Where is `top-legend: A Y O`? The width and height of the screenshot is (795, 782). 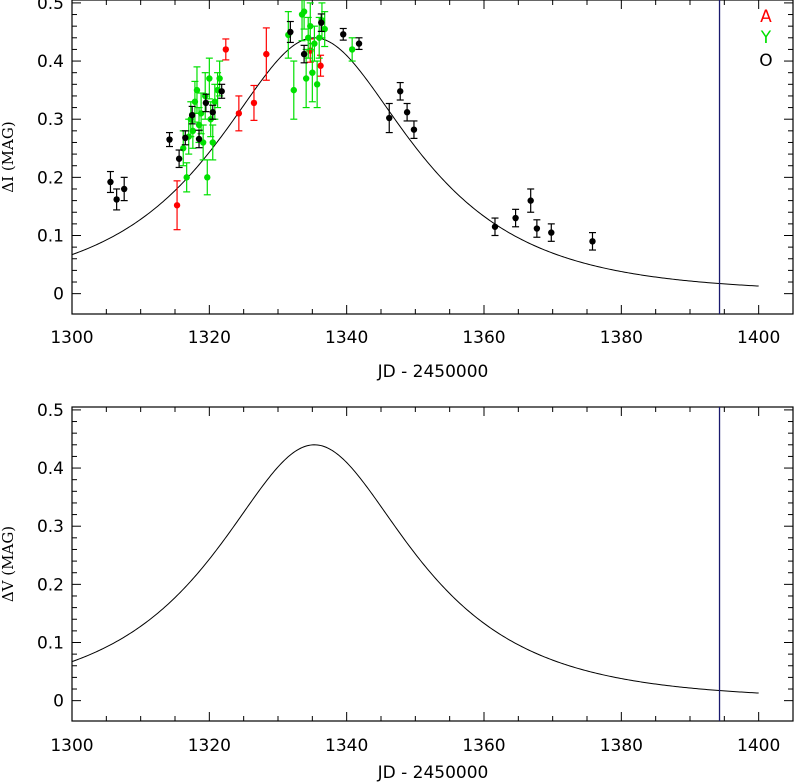
top-legend: A Y O is located at coordinates (765, 39).